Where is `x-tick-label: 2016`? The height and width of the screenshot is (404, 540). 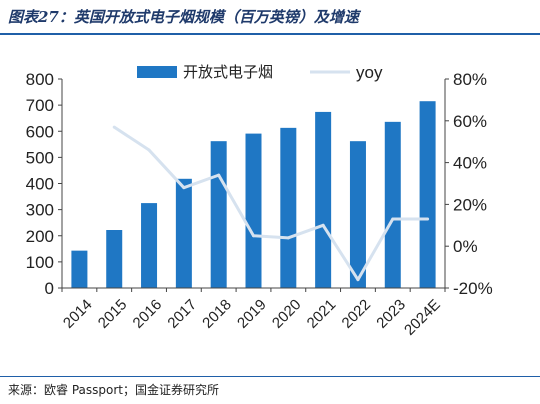
x-tick-label: 2016 is located at coordinates (148, 314).